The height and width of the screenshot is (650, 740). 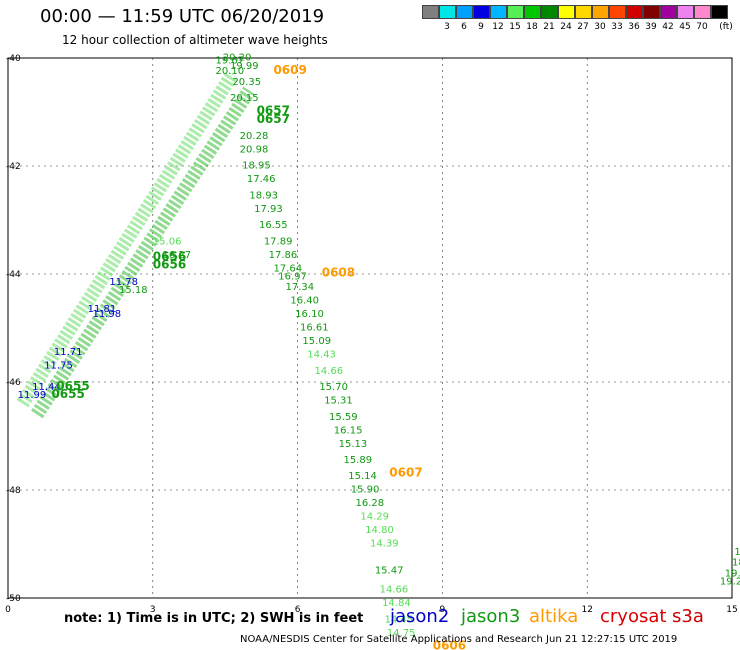 What do you see at coordinates (688, 616) in the screenshot?
I see `satellite-s3a: s3a` at bounding box center [688, 616].